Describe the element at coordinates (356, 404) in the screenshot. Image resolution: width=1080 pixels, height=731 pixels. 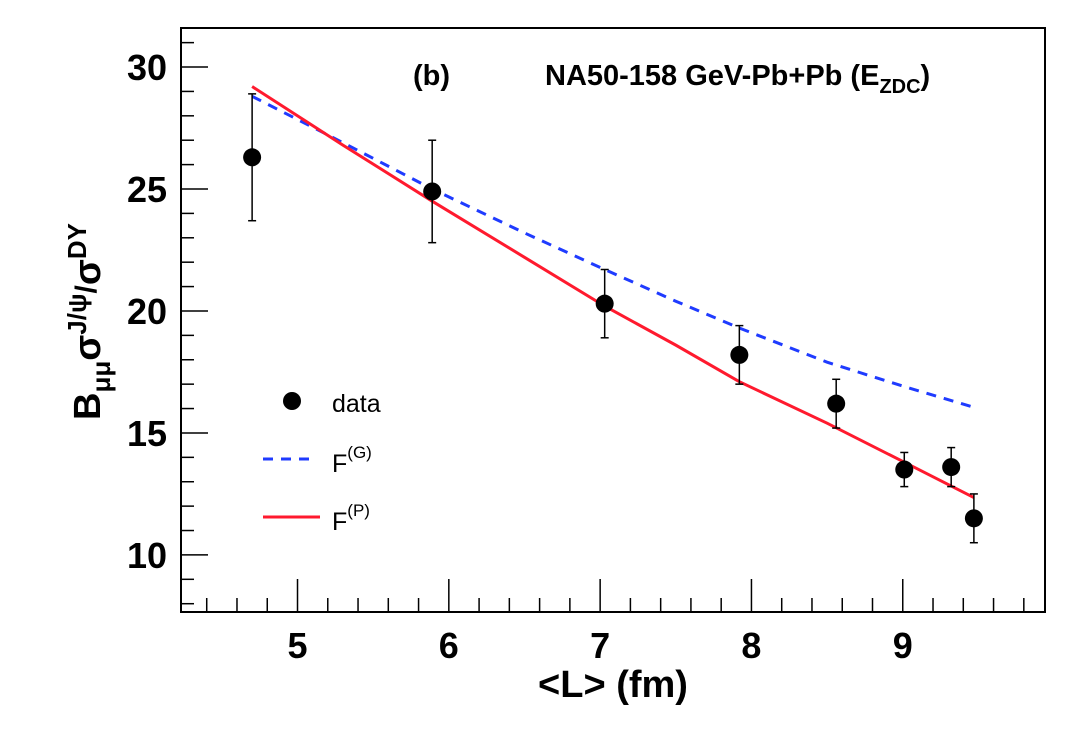
I see `legend-label-data: data` at that location.